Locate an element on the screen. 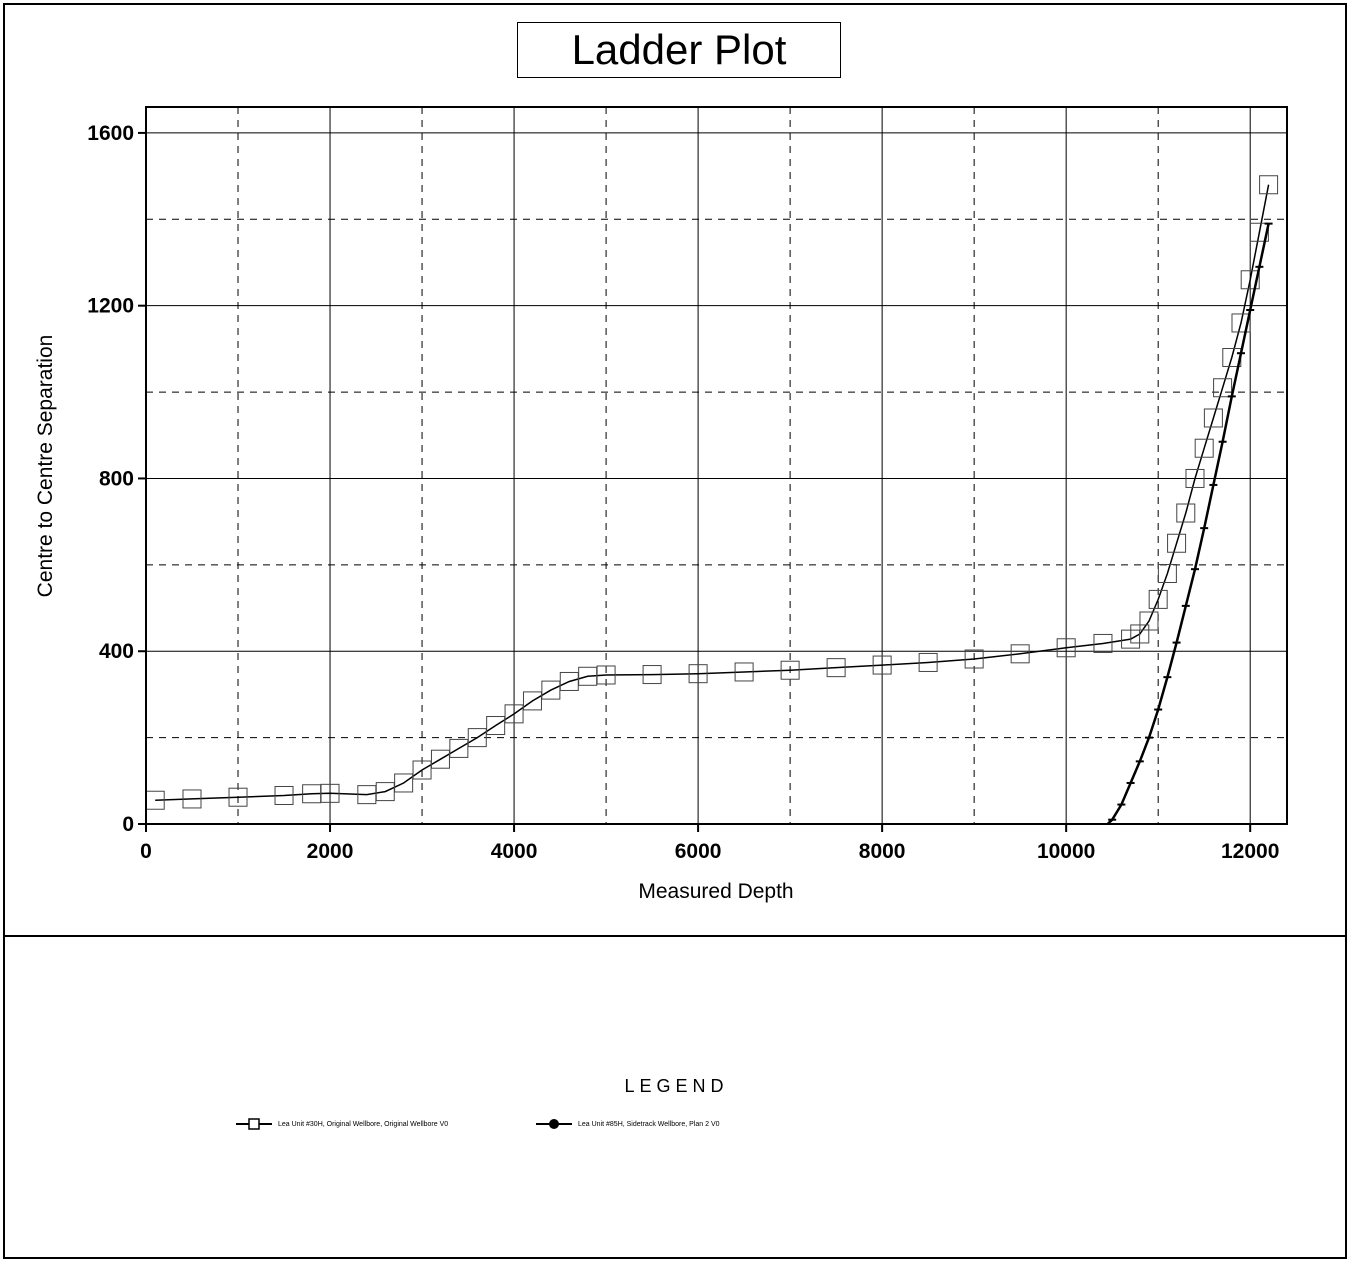 The image size is (1353, 1263). x-tick-label: 6000 is located at coordinates (698, 851).